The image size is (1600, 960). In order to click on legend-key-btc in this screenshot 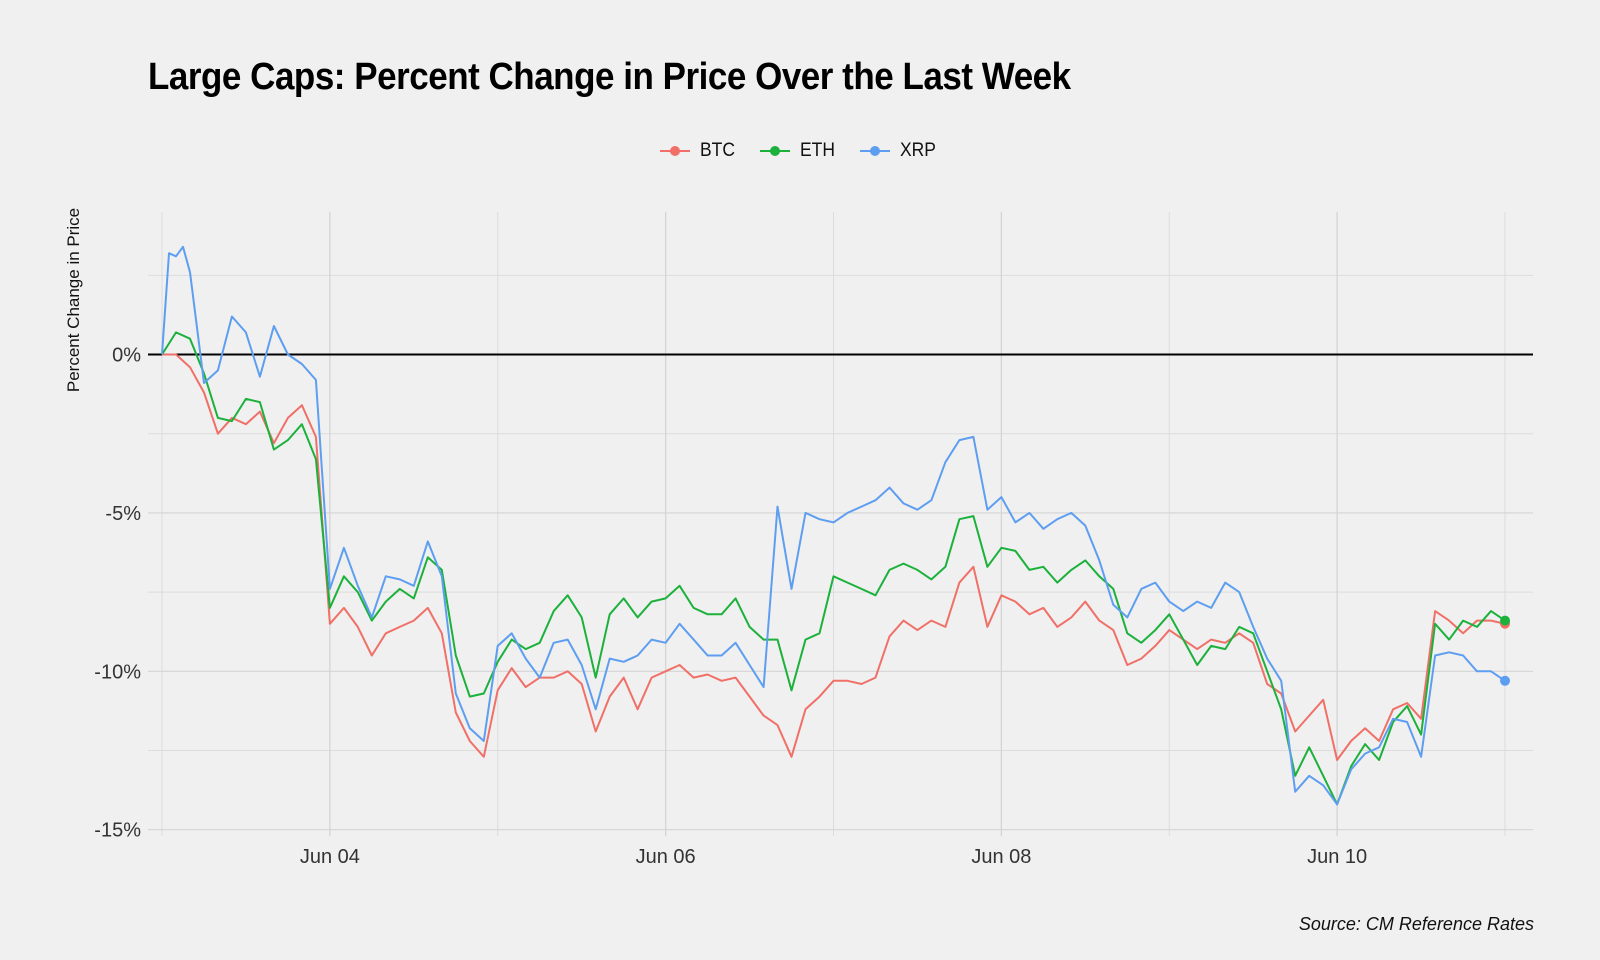, I will do `click(675, 151)`.